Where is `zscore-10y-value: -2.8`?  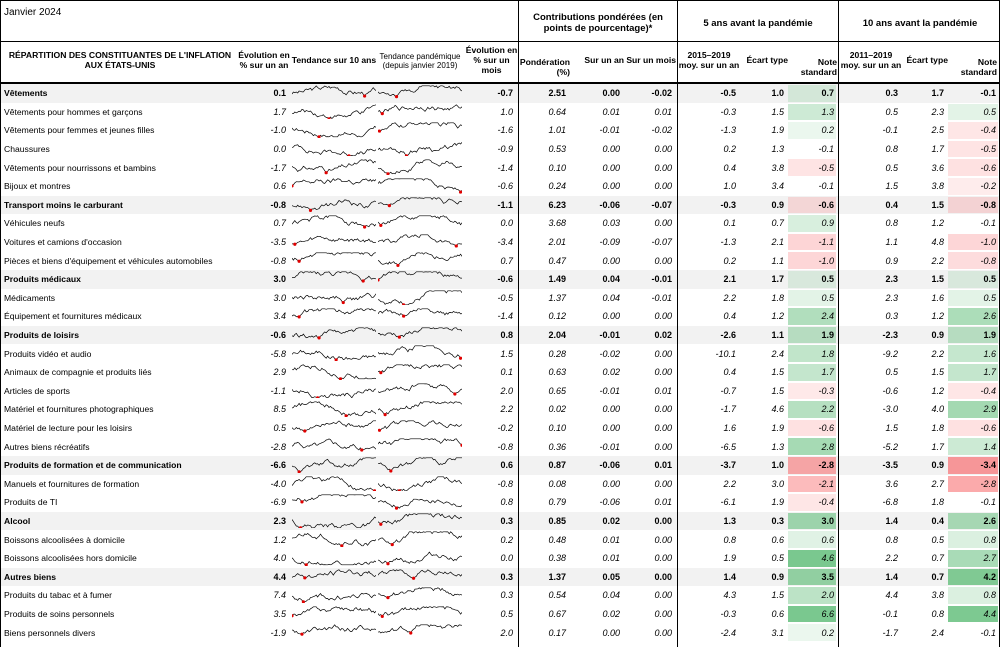 zscore-10y-value: -2.8 is located at coordinates (973, 484).